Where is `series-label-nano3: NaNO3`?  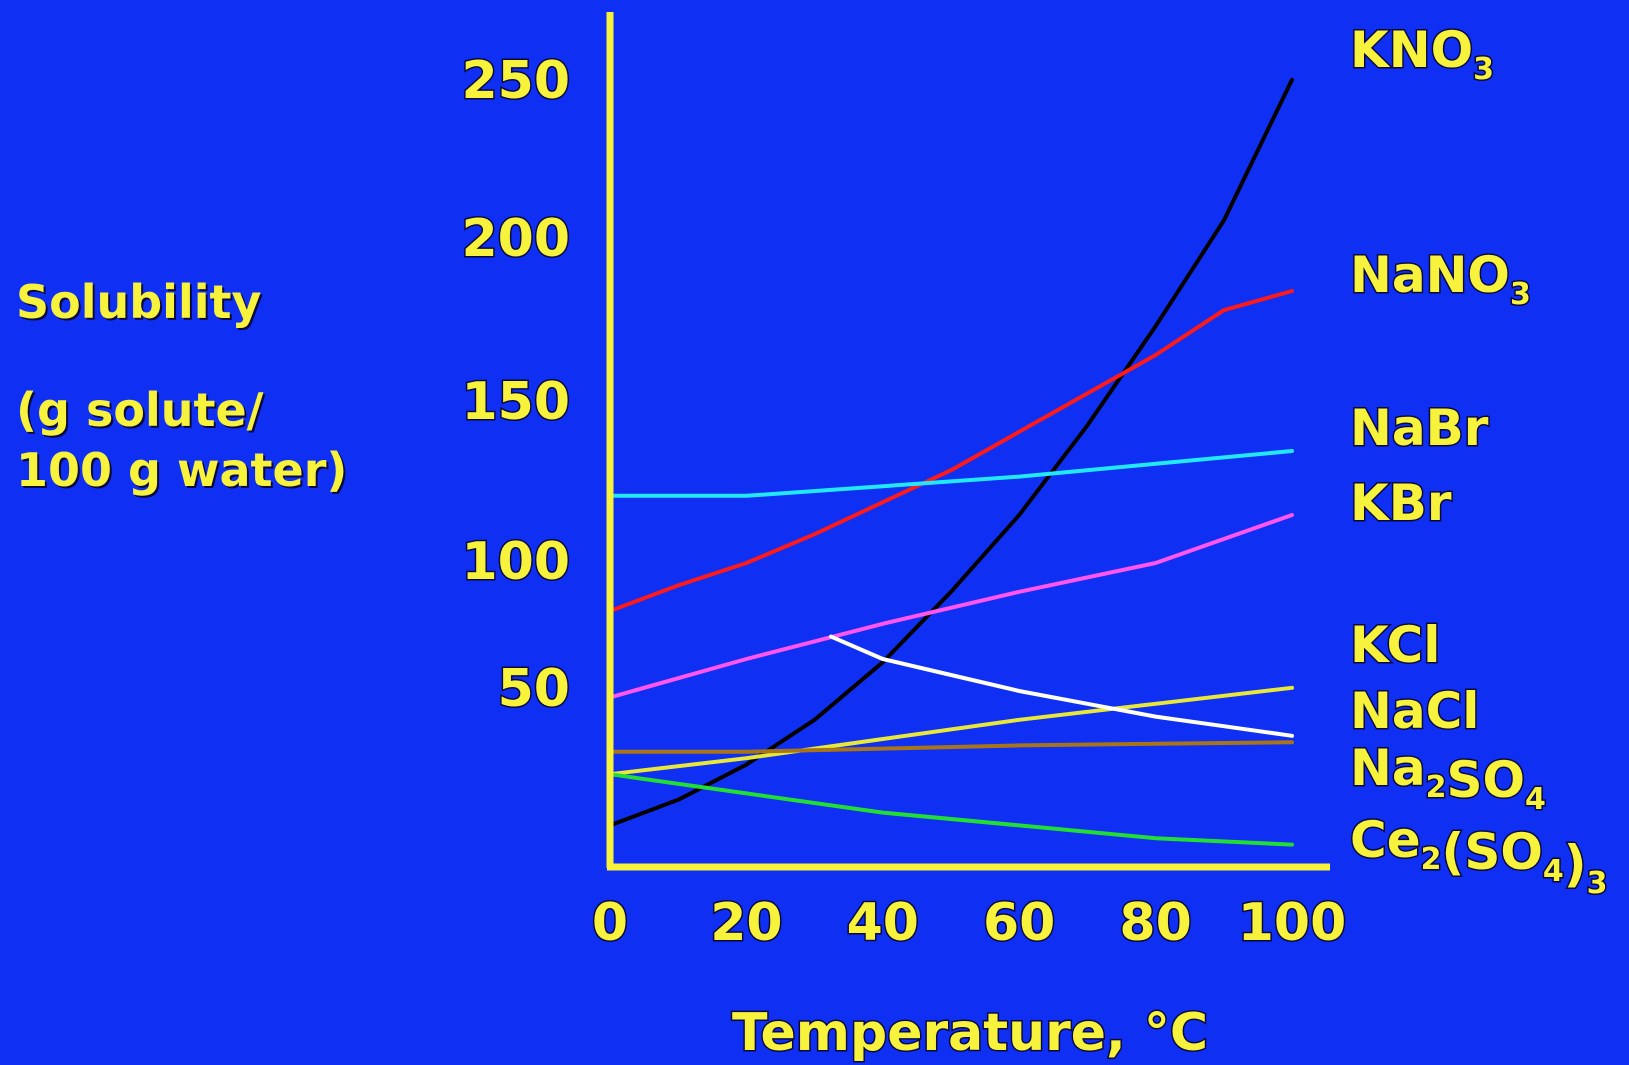
series-label-nano3: NaNO3 is located at coordinates (1440, 279).